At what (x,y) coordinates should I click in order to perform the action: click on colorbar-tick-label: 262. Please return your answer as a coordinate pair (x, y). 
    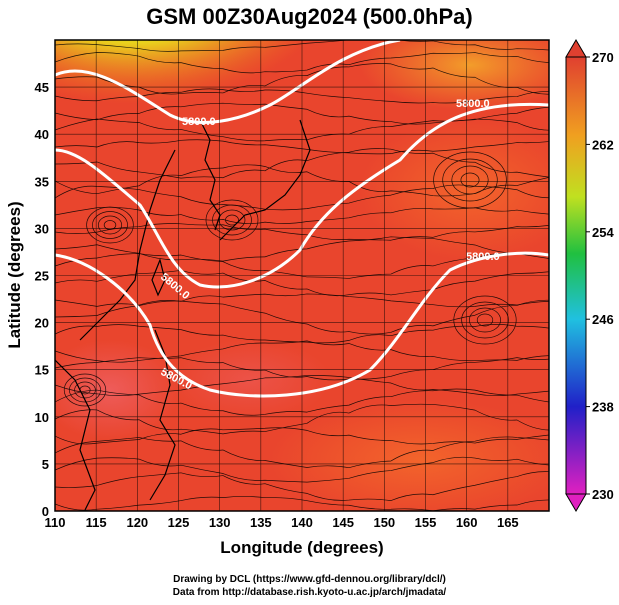
    Looking at the image, I should click on (603, 144).